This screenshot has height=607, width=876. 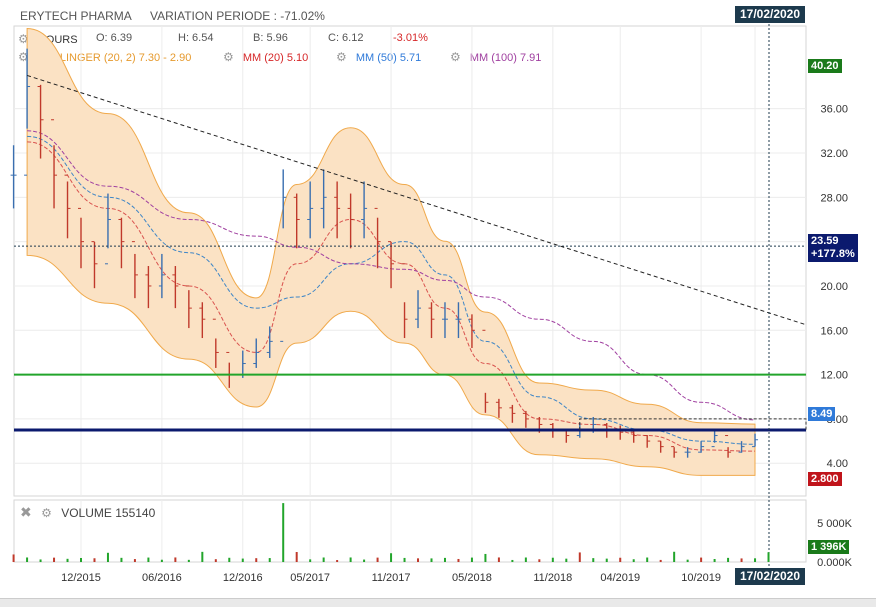 I want to click on bottom-scrollbar, so click(x=438, y=602).